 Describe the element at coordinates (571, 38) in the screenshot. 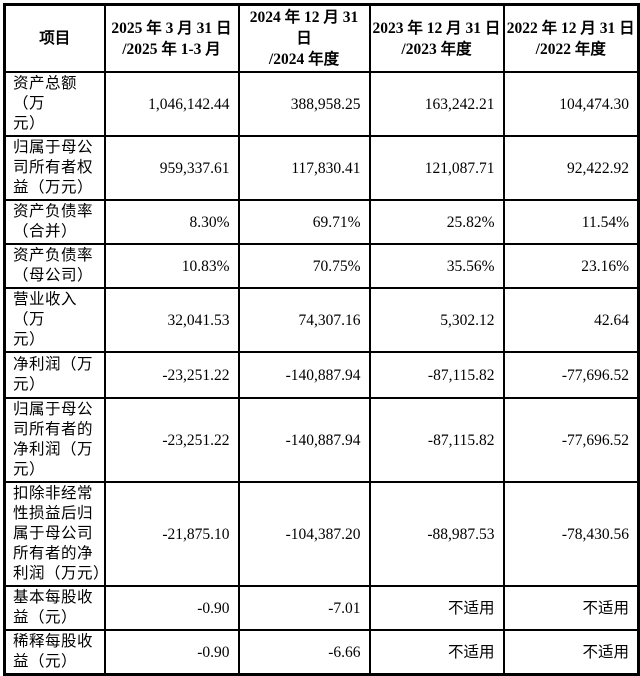

I see `column-header-2022: 2022 年 12 月 31 日 /2022 年度` at that location.